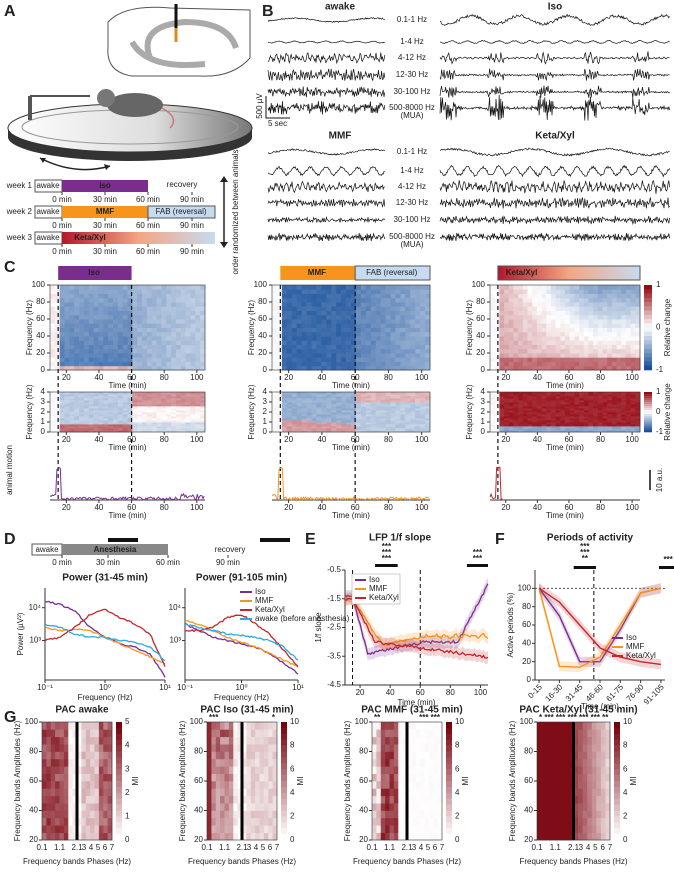 Image resolution: width=674 pixels, height=874 pixels. Describe the element at coordinates (47, 549) in the screenshot. I see `label: awake` at that location.